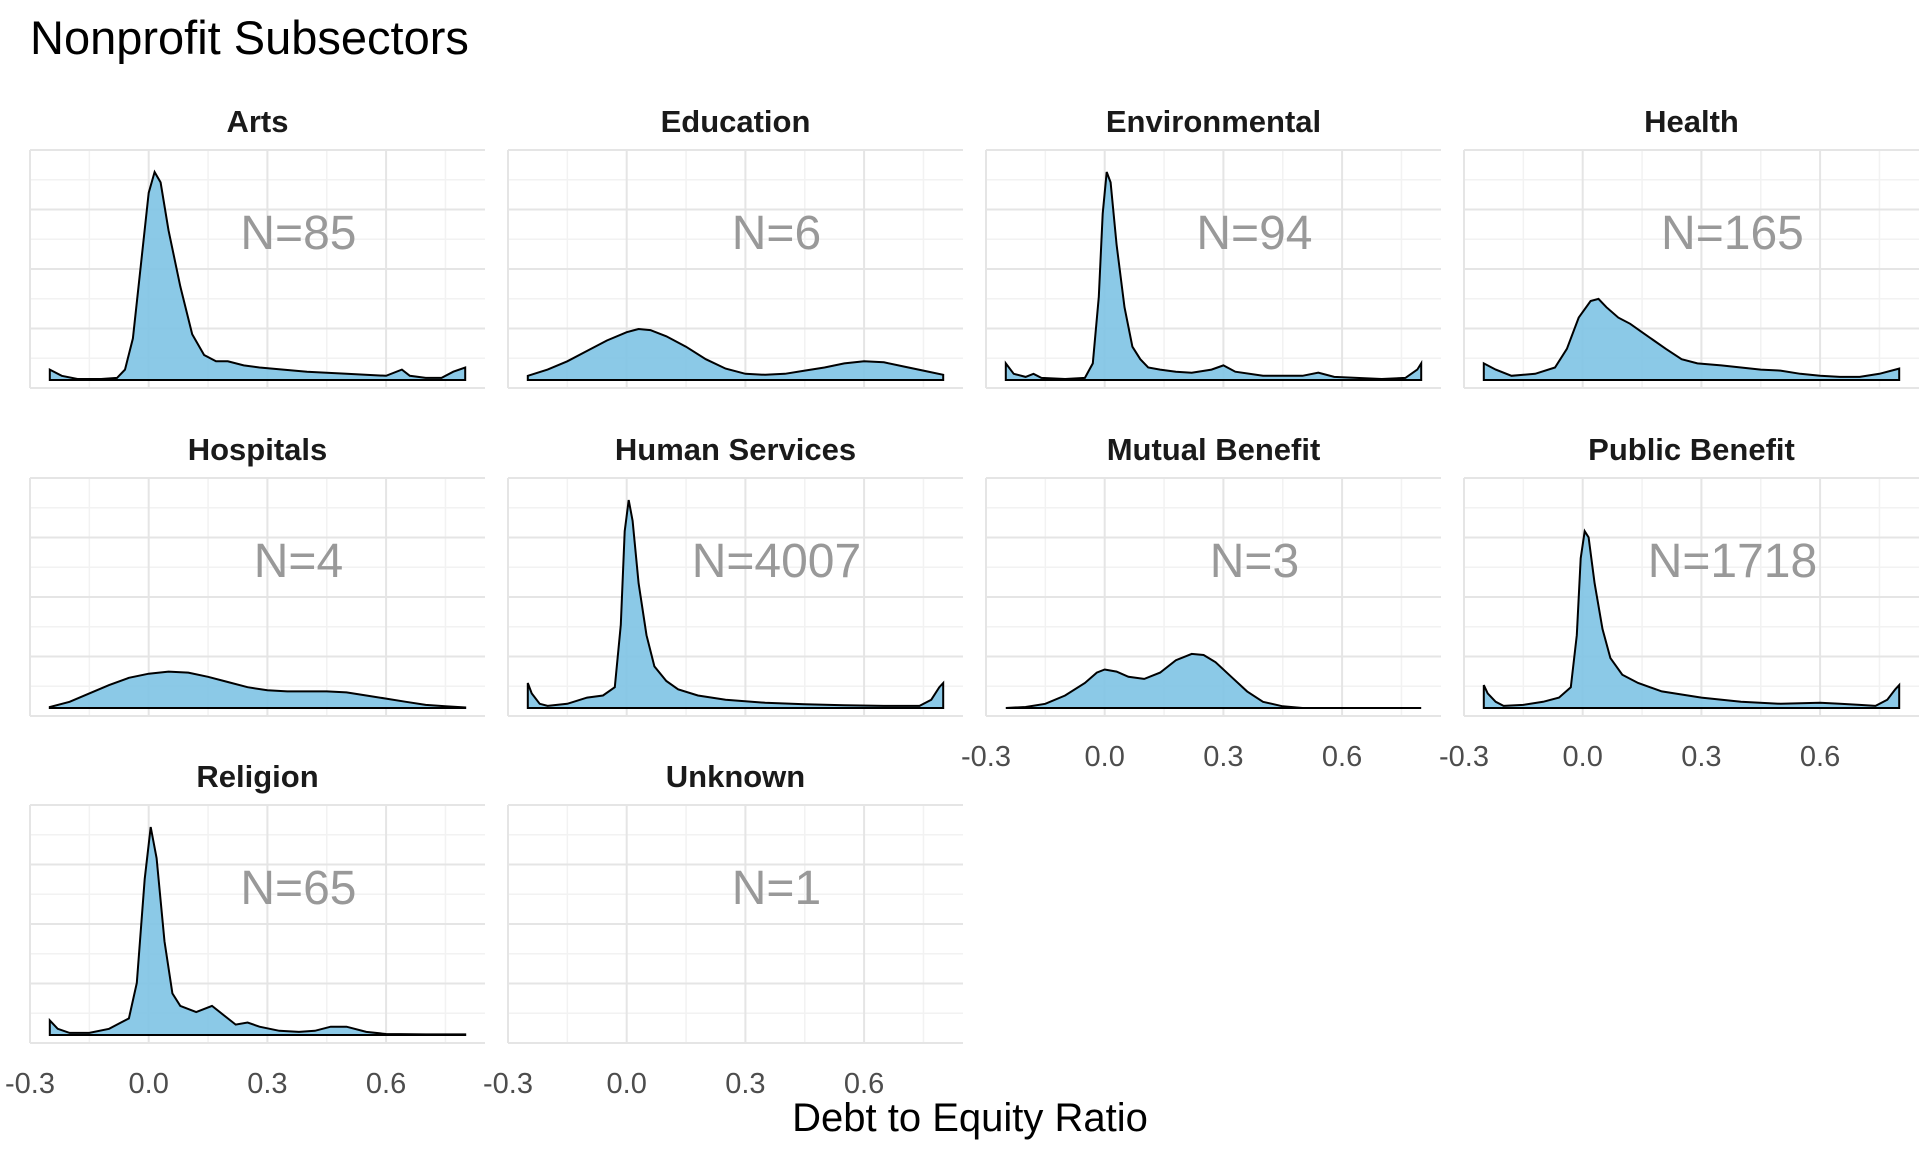 The width and height of the screenshot is (1920, 1152). I want to click on count-label-religion: N=65, so click(298, 888).